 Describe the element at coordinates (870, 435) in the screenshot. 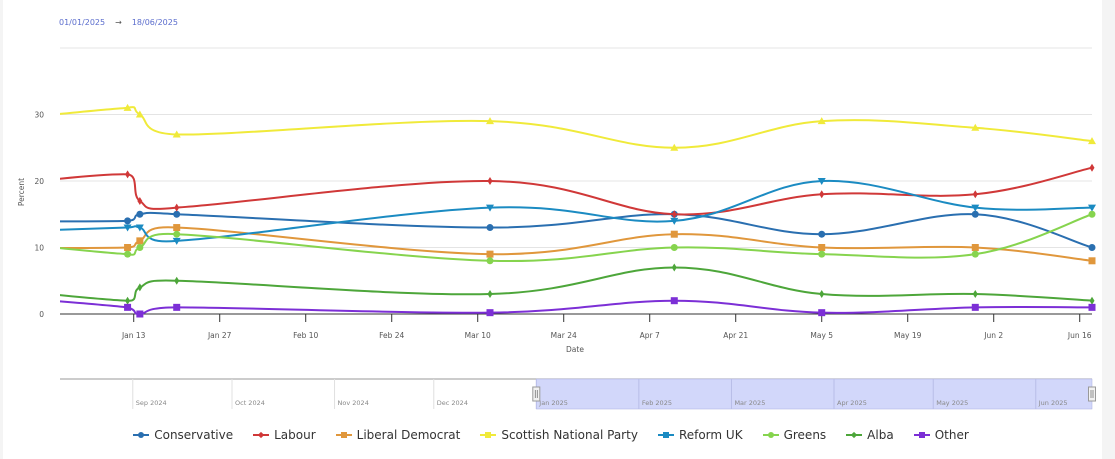

I see `legend-item-alba: Alba` at that location.